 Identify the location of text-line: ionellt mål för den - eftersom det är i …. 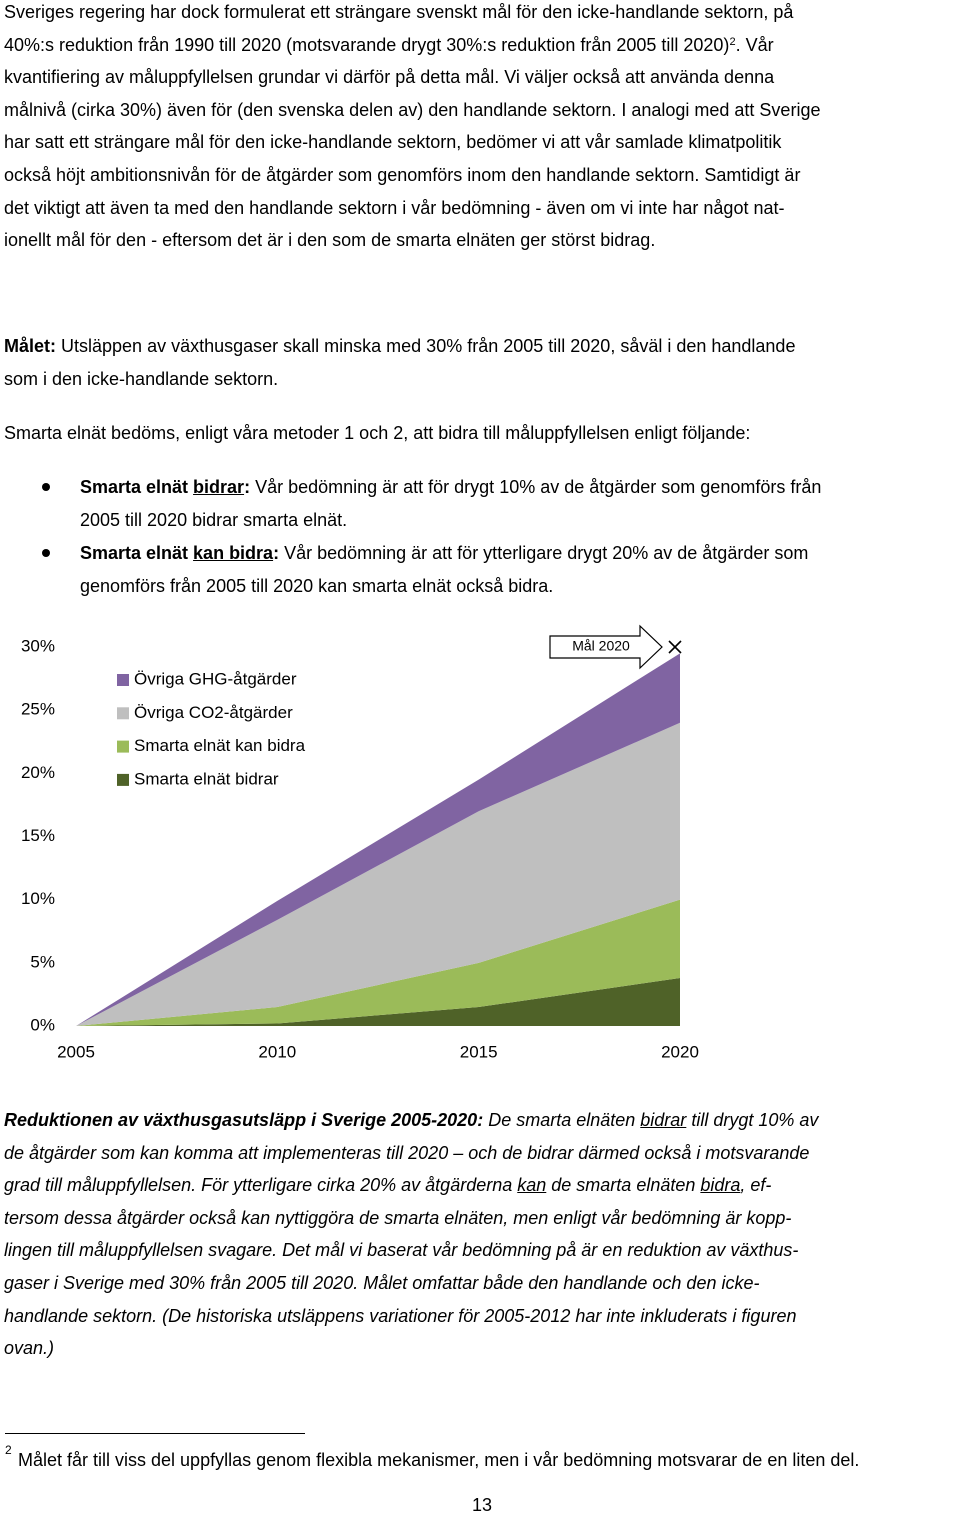
(330, 240).